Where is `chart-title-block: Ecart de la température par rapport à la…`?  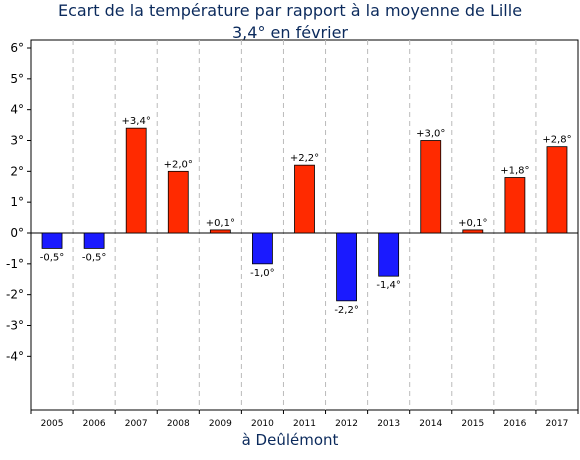
chart-title-block: Ecart de la température par rapport à la… is located at coordinates (290, 22).